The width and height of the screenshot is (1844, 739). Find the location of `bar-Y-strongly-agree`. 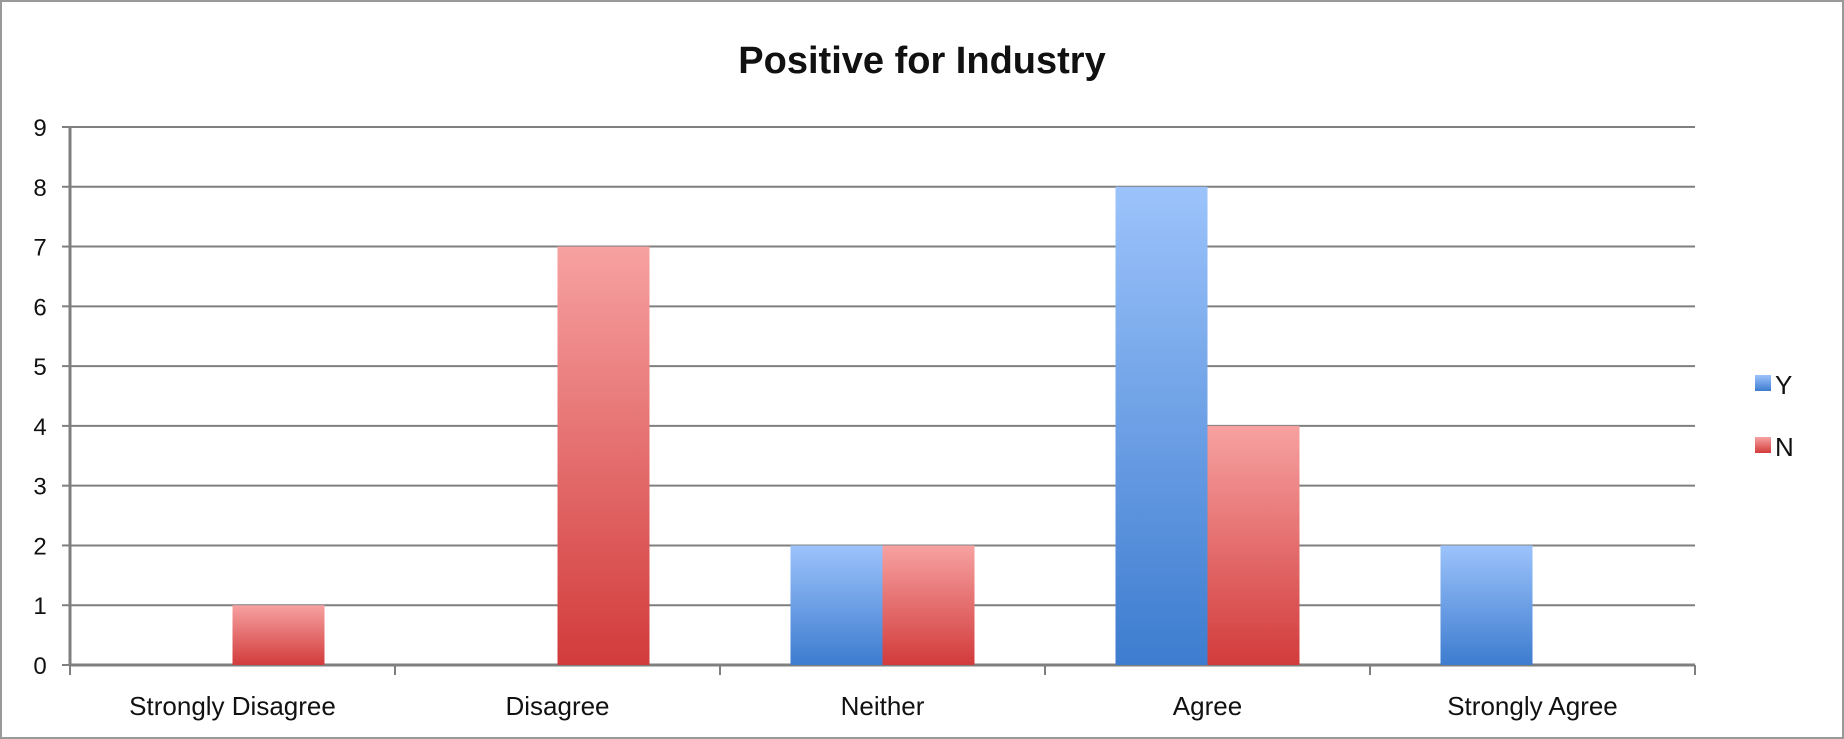

bar-Y-strongly-agree is located at coordinates (1486, 605).